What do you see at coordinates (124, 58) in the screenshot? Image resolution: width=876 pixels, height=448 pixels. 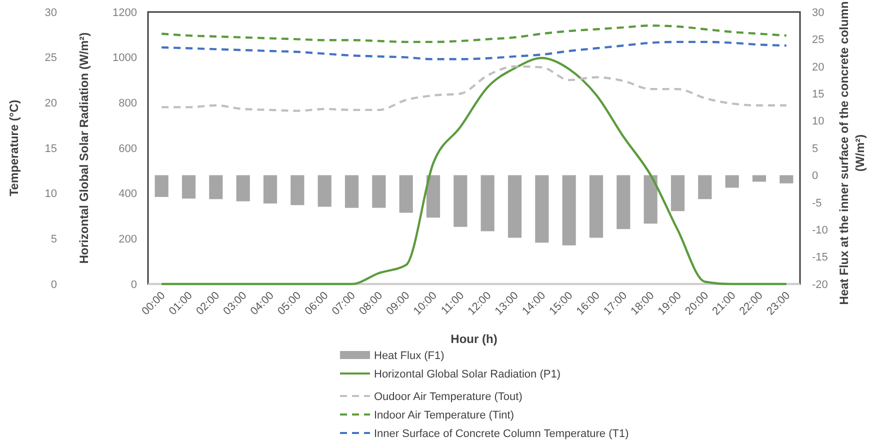 I see `y-tick-label: 1000` at bounding box center [124, 58].